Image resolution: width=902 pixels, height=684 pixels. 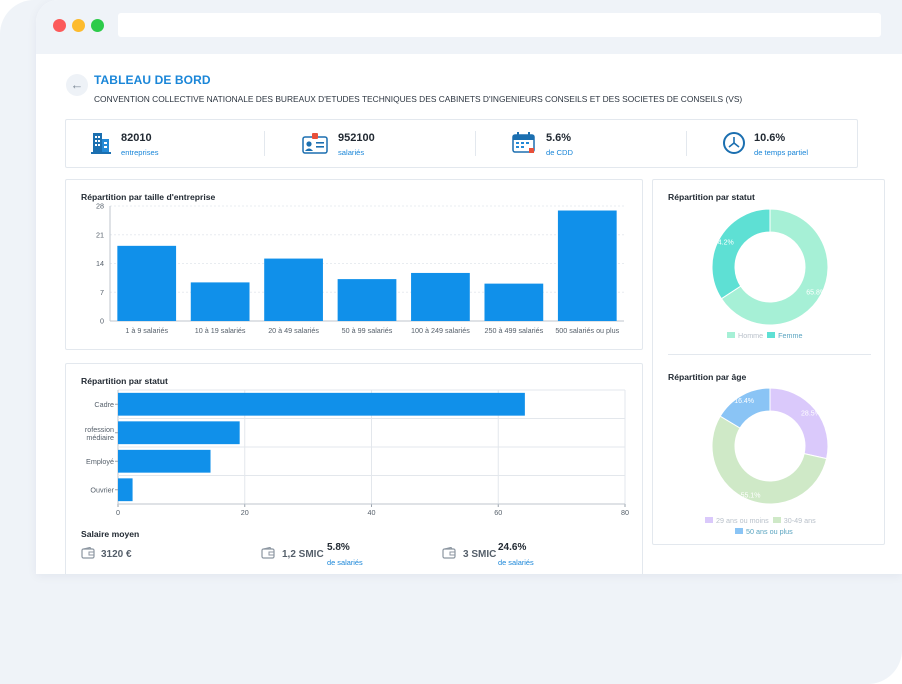 I want to click on x-tick-label: 20 à 49 salariés, so click(x=293, y=330).